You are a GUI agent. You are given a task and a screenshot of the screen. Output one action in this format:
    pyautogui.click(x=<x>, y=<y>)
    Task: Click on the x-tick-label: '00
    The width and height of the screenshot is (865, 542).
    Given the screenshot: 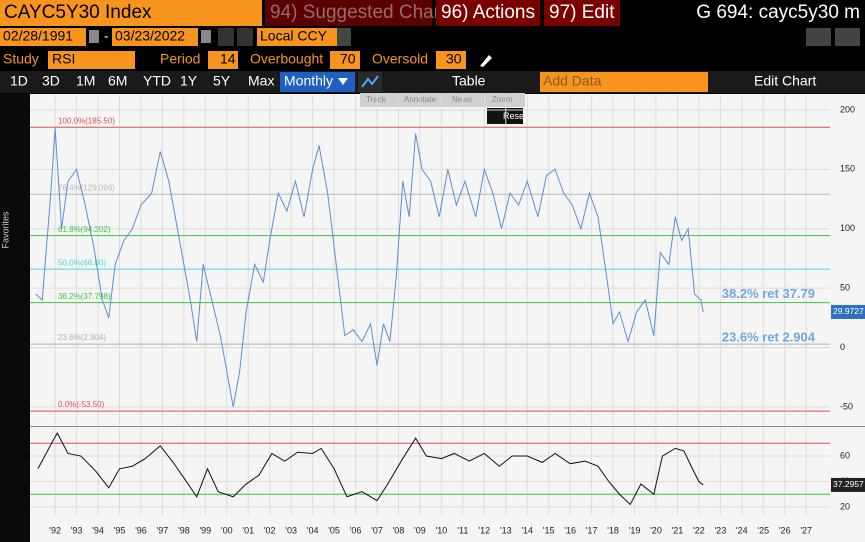 What is the action you would take?
    pyautogui.click(x=227, y=530)
    